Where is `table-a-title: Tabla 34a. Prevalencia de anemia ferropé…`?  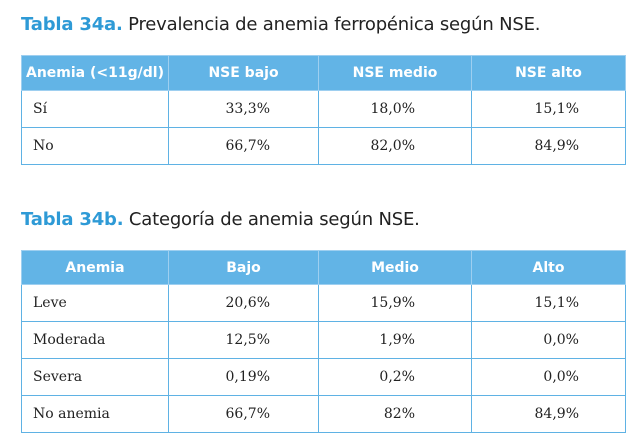 table-a-title: Tabla 34a. Prevalencia de anemia ferropé… is located at coordinates (280, 24).